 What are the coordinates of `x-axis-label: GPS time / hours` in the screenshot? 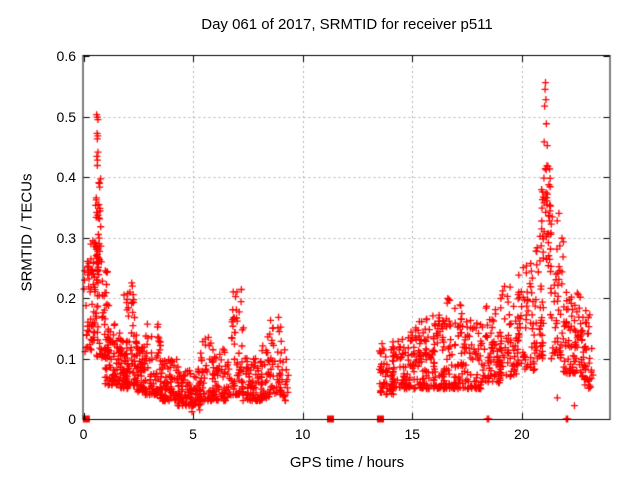 It's located at (347, 462).